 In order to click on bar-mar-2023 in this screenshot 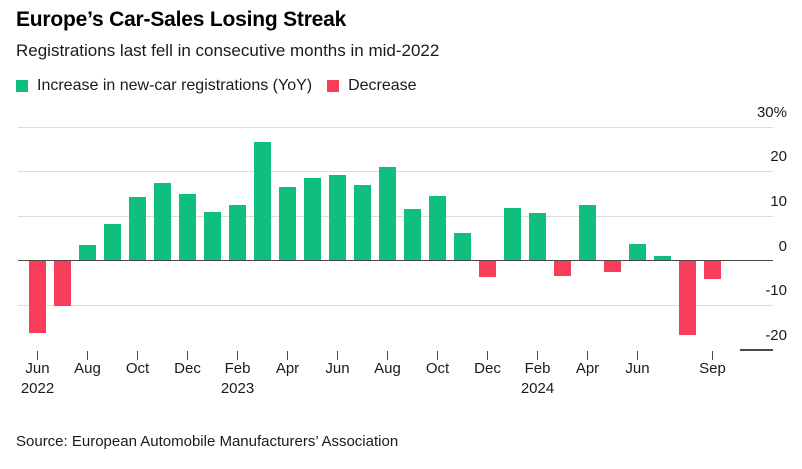, I will do `click(262, 200)`.